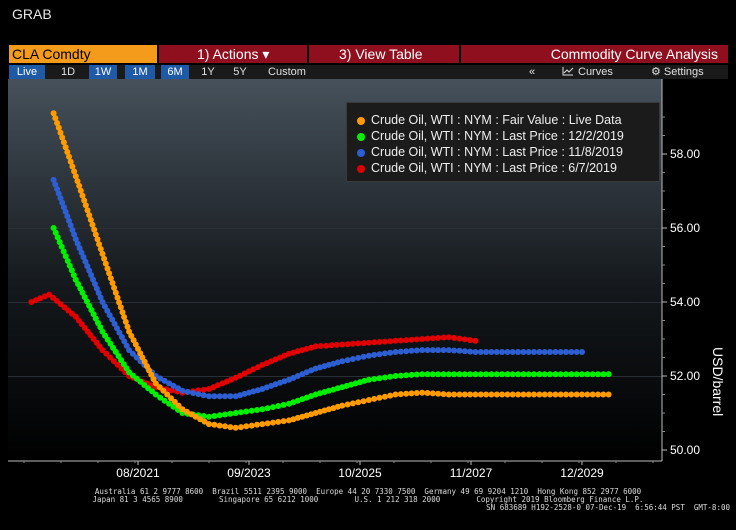 Image resolution: width=736 pixels, height=530 pixels. I want to click on range-1y: 1Y, so click(208, 72).